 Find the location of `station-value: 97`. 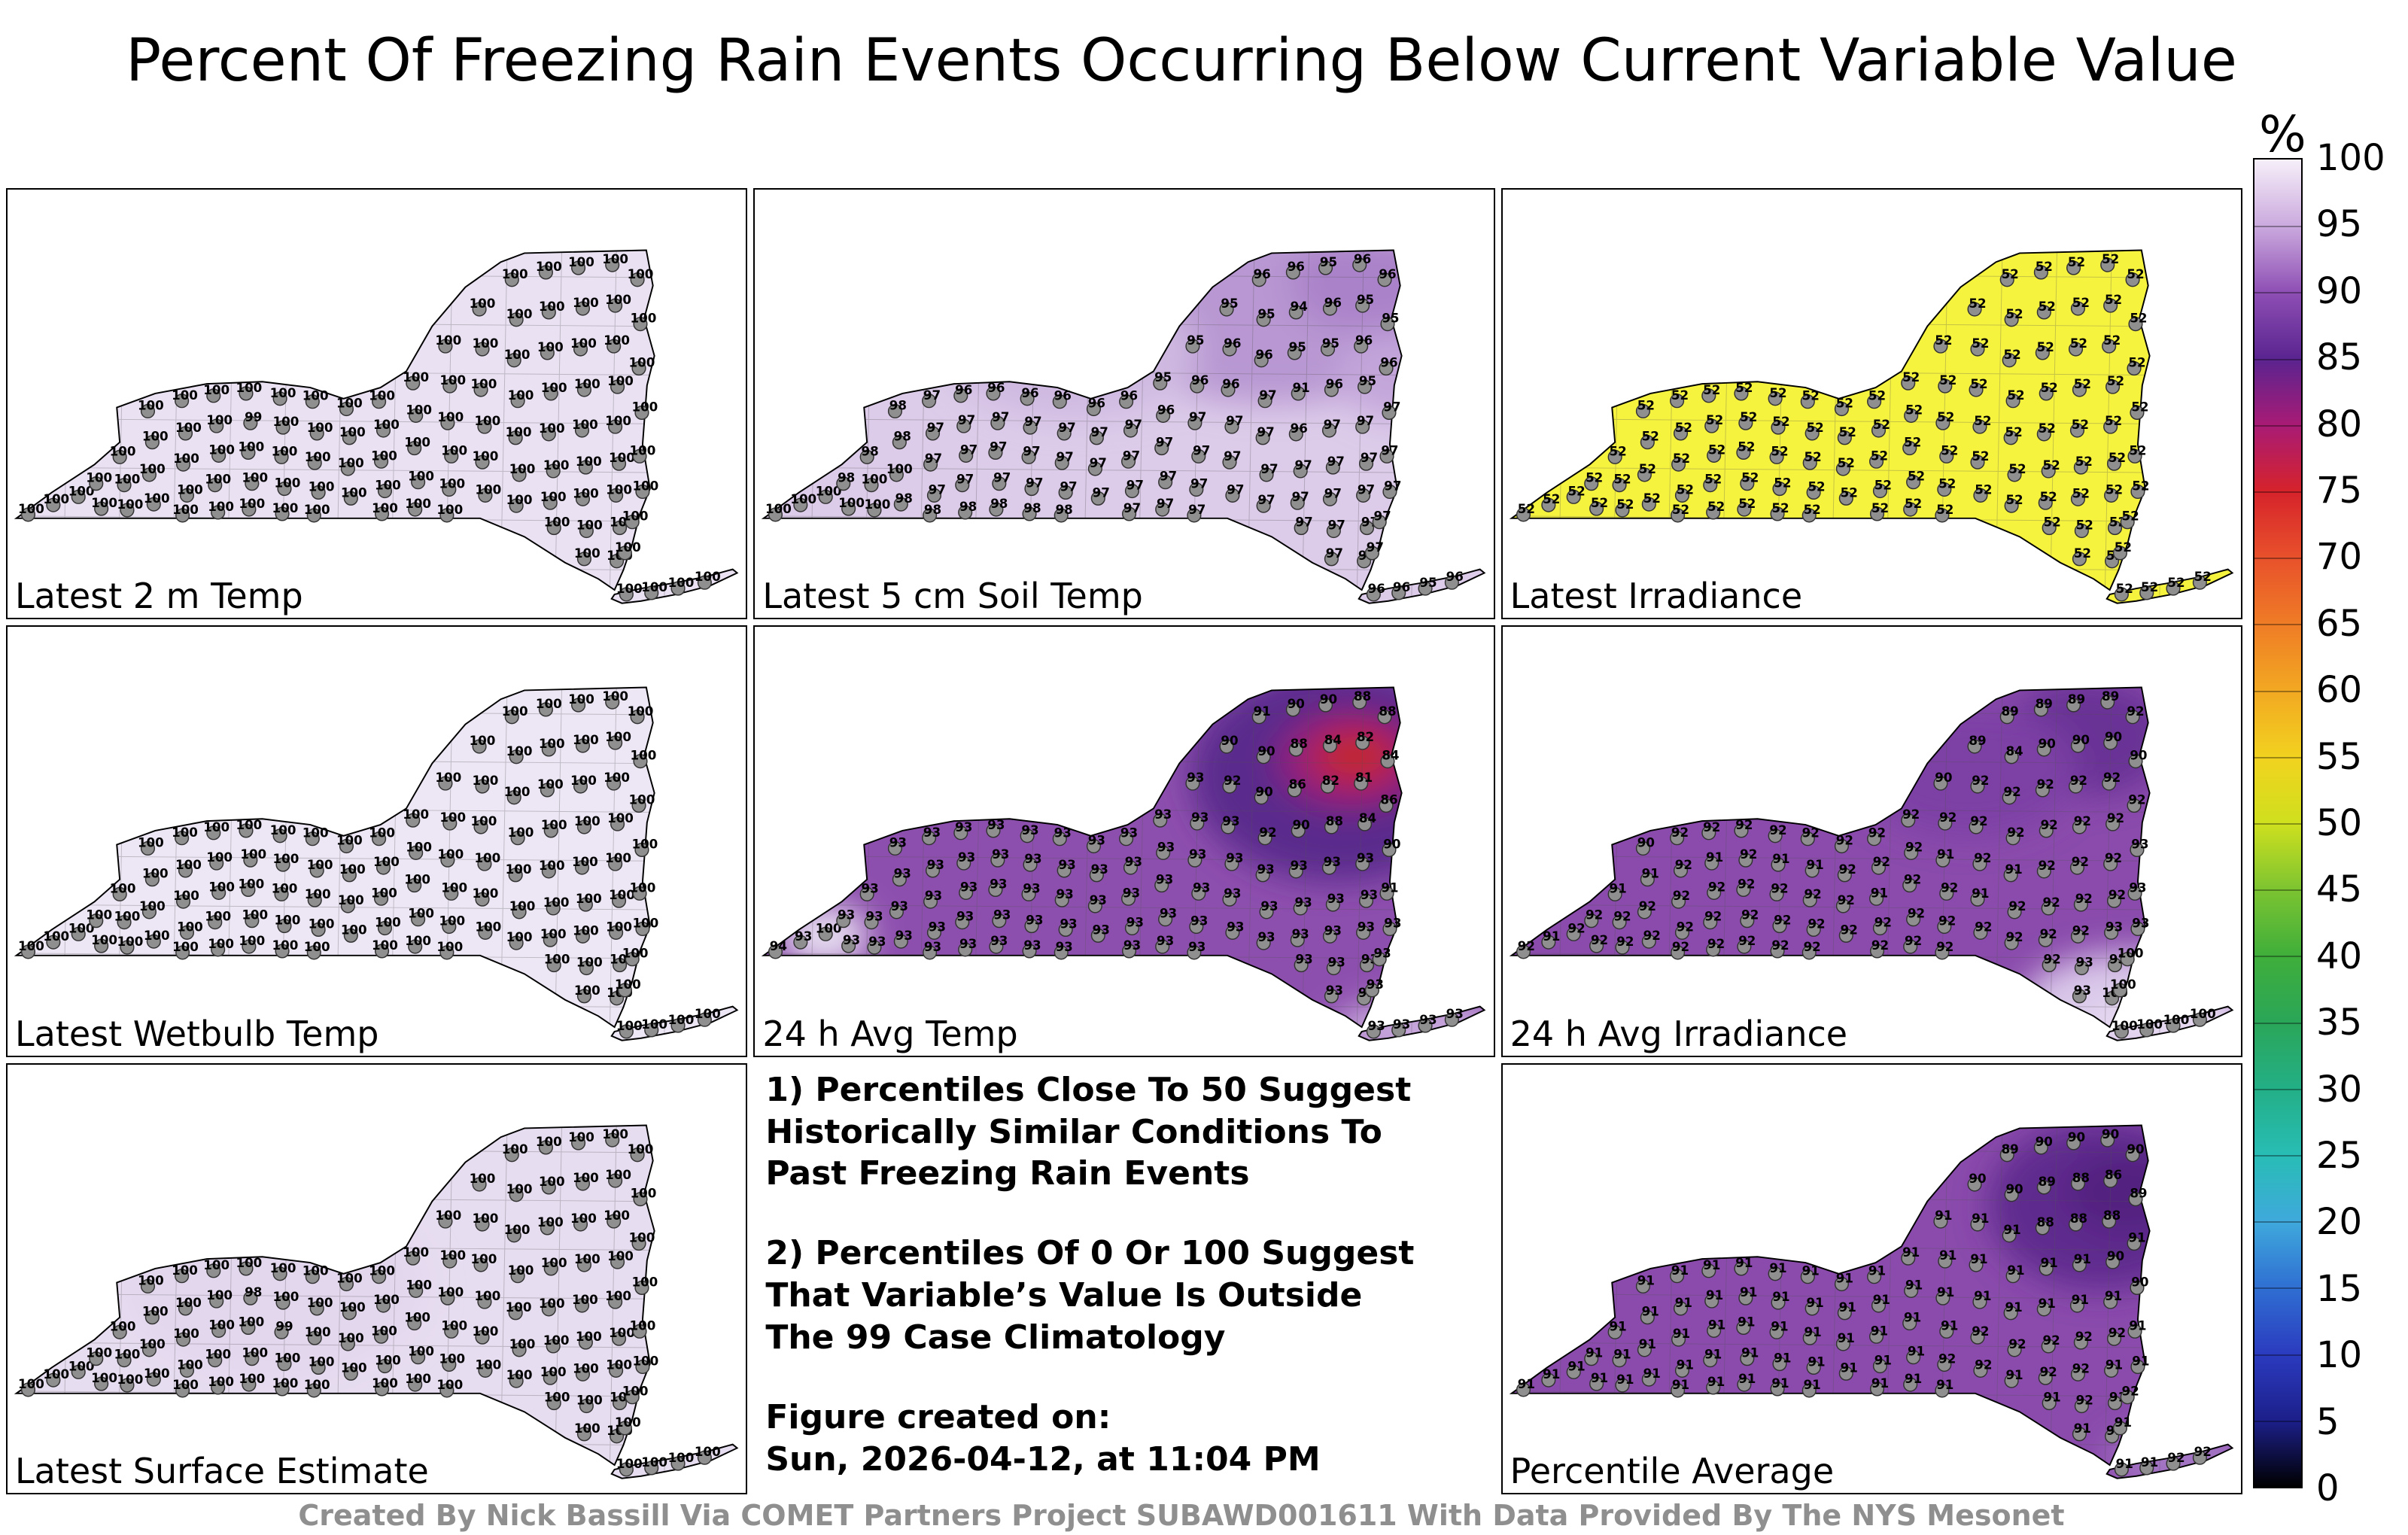

station-value: 97 is located at coordinates (1393, 486).